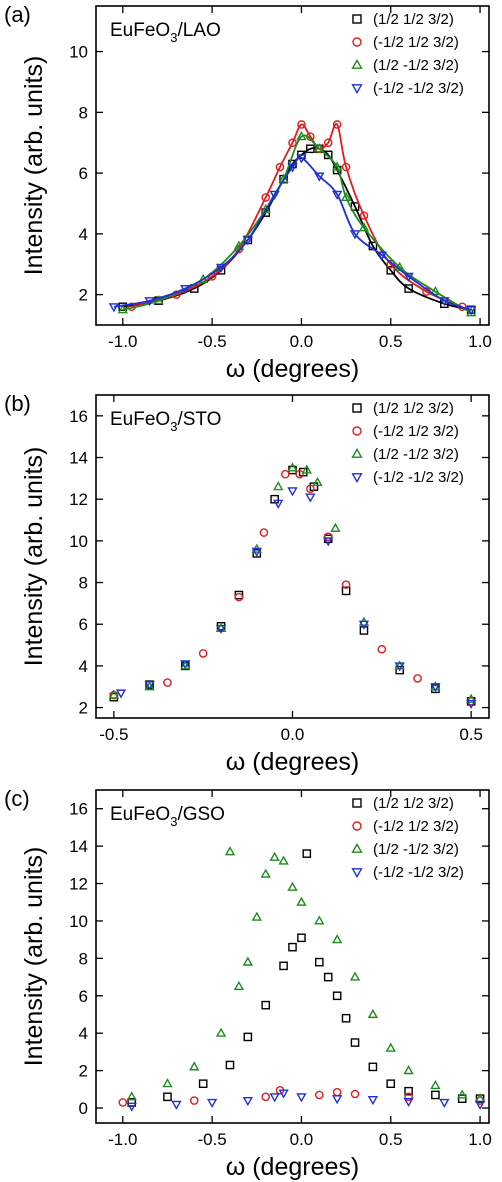  I want to click on panel-label: (c), so click(17, 798).